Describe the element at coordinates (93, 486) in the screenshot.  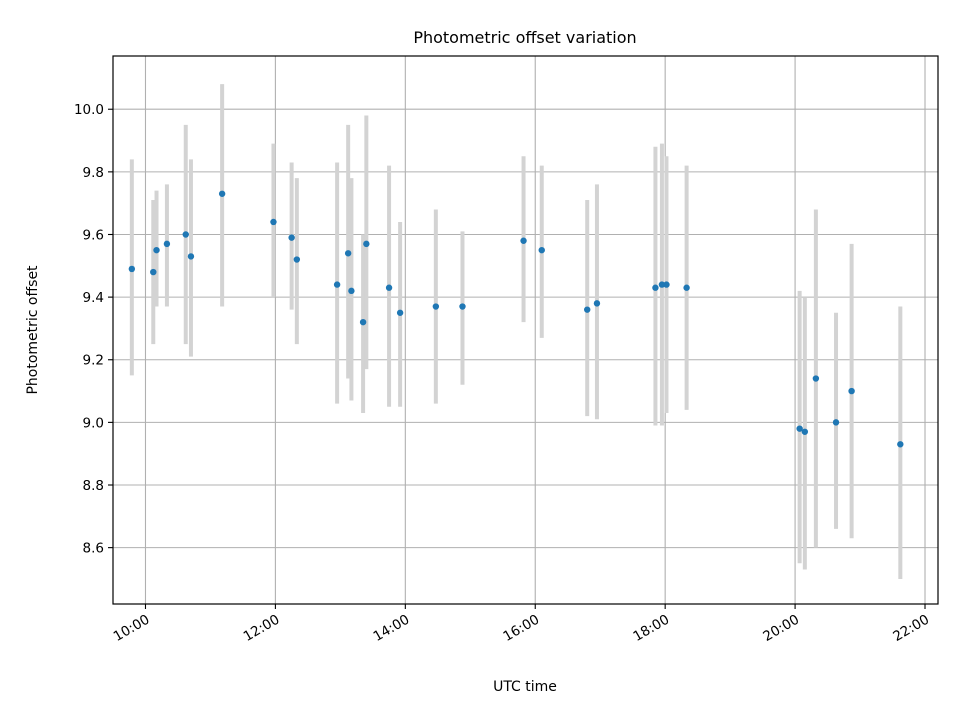
I see `y-tick-label: 8.8` at that location.